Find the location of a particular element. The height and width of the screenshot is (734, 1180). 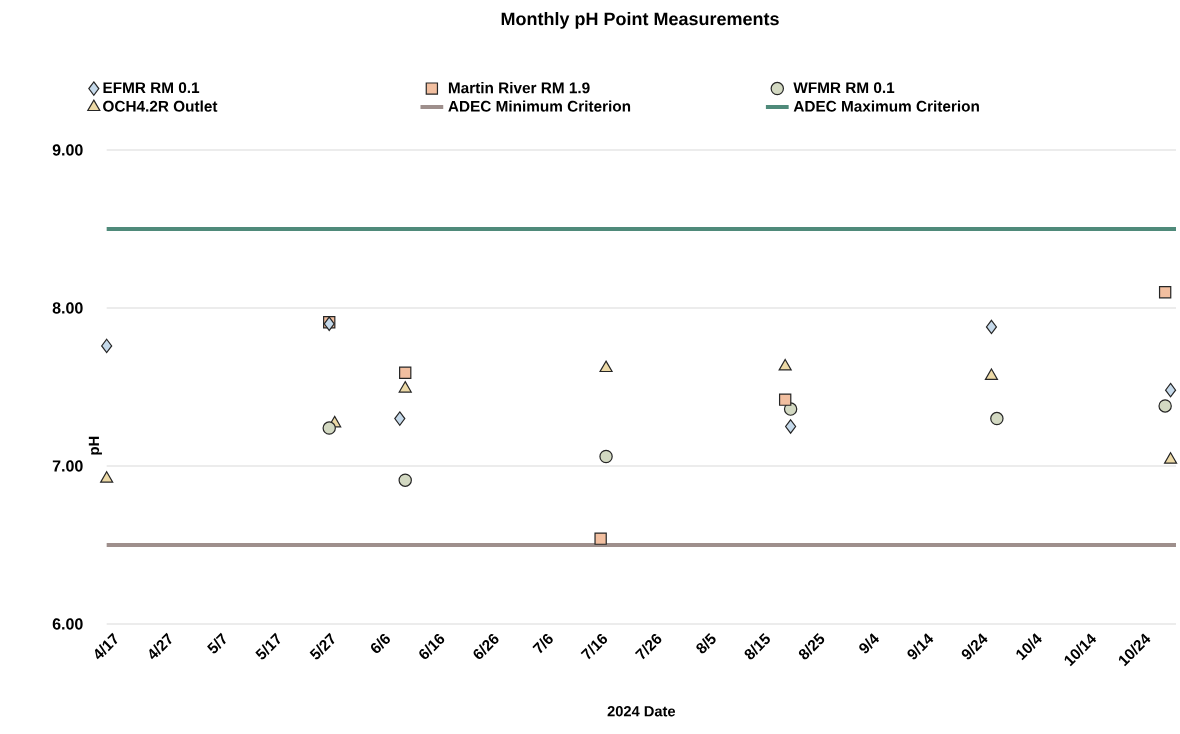

x-tick-label: 4/17 is located at coordinates (106, 646).